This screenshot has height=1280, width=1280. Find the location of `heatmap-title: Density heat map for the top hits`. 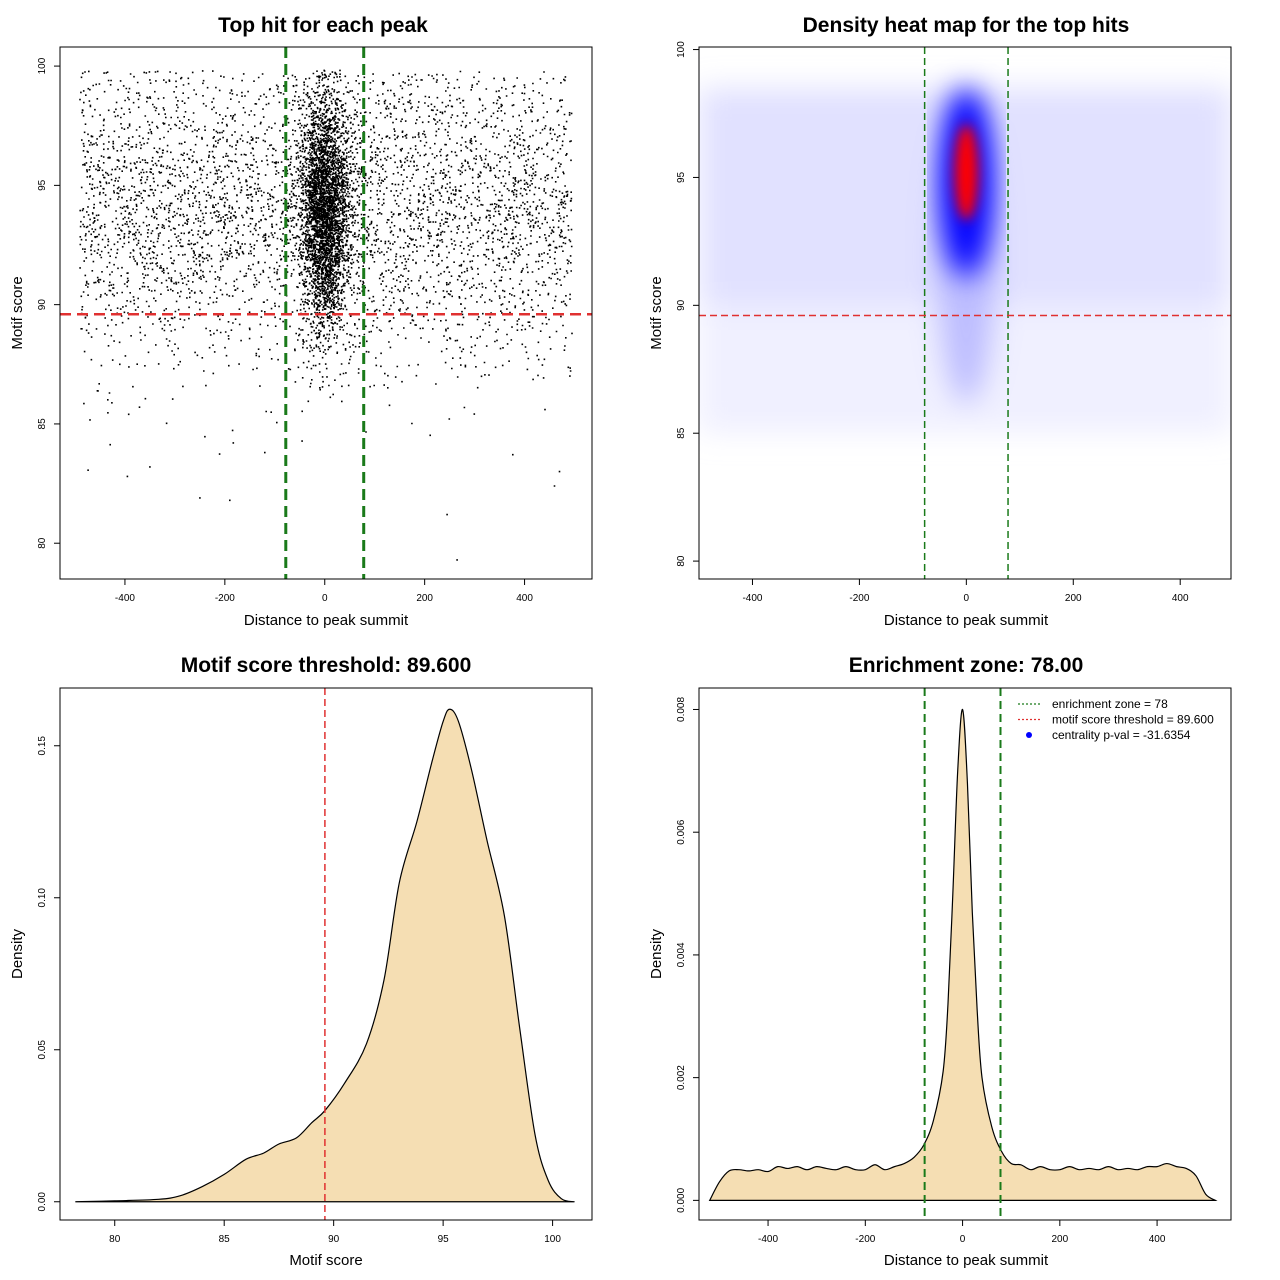

heatmap-title: Density heat map for the top hits is located at coordinates (966, 25).